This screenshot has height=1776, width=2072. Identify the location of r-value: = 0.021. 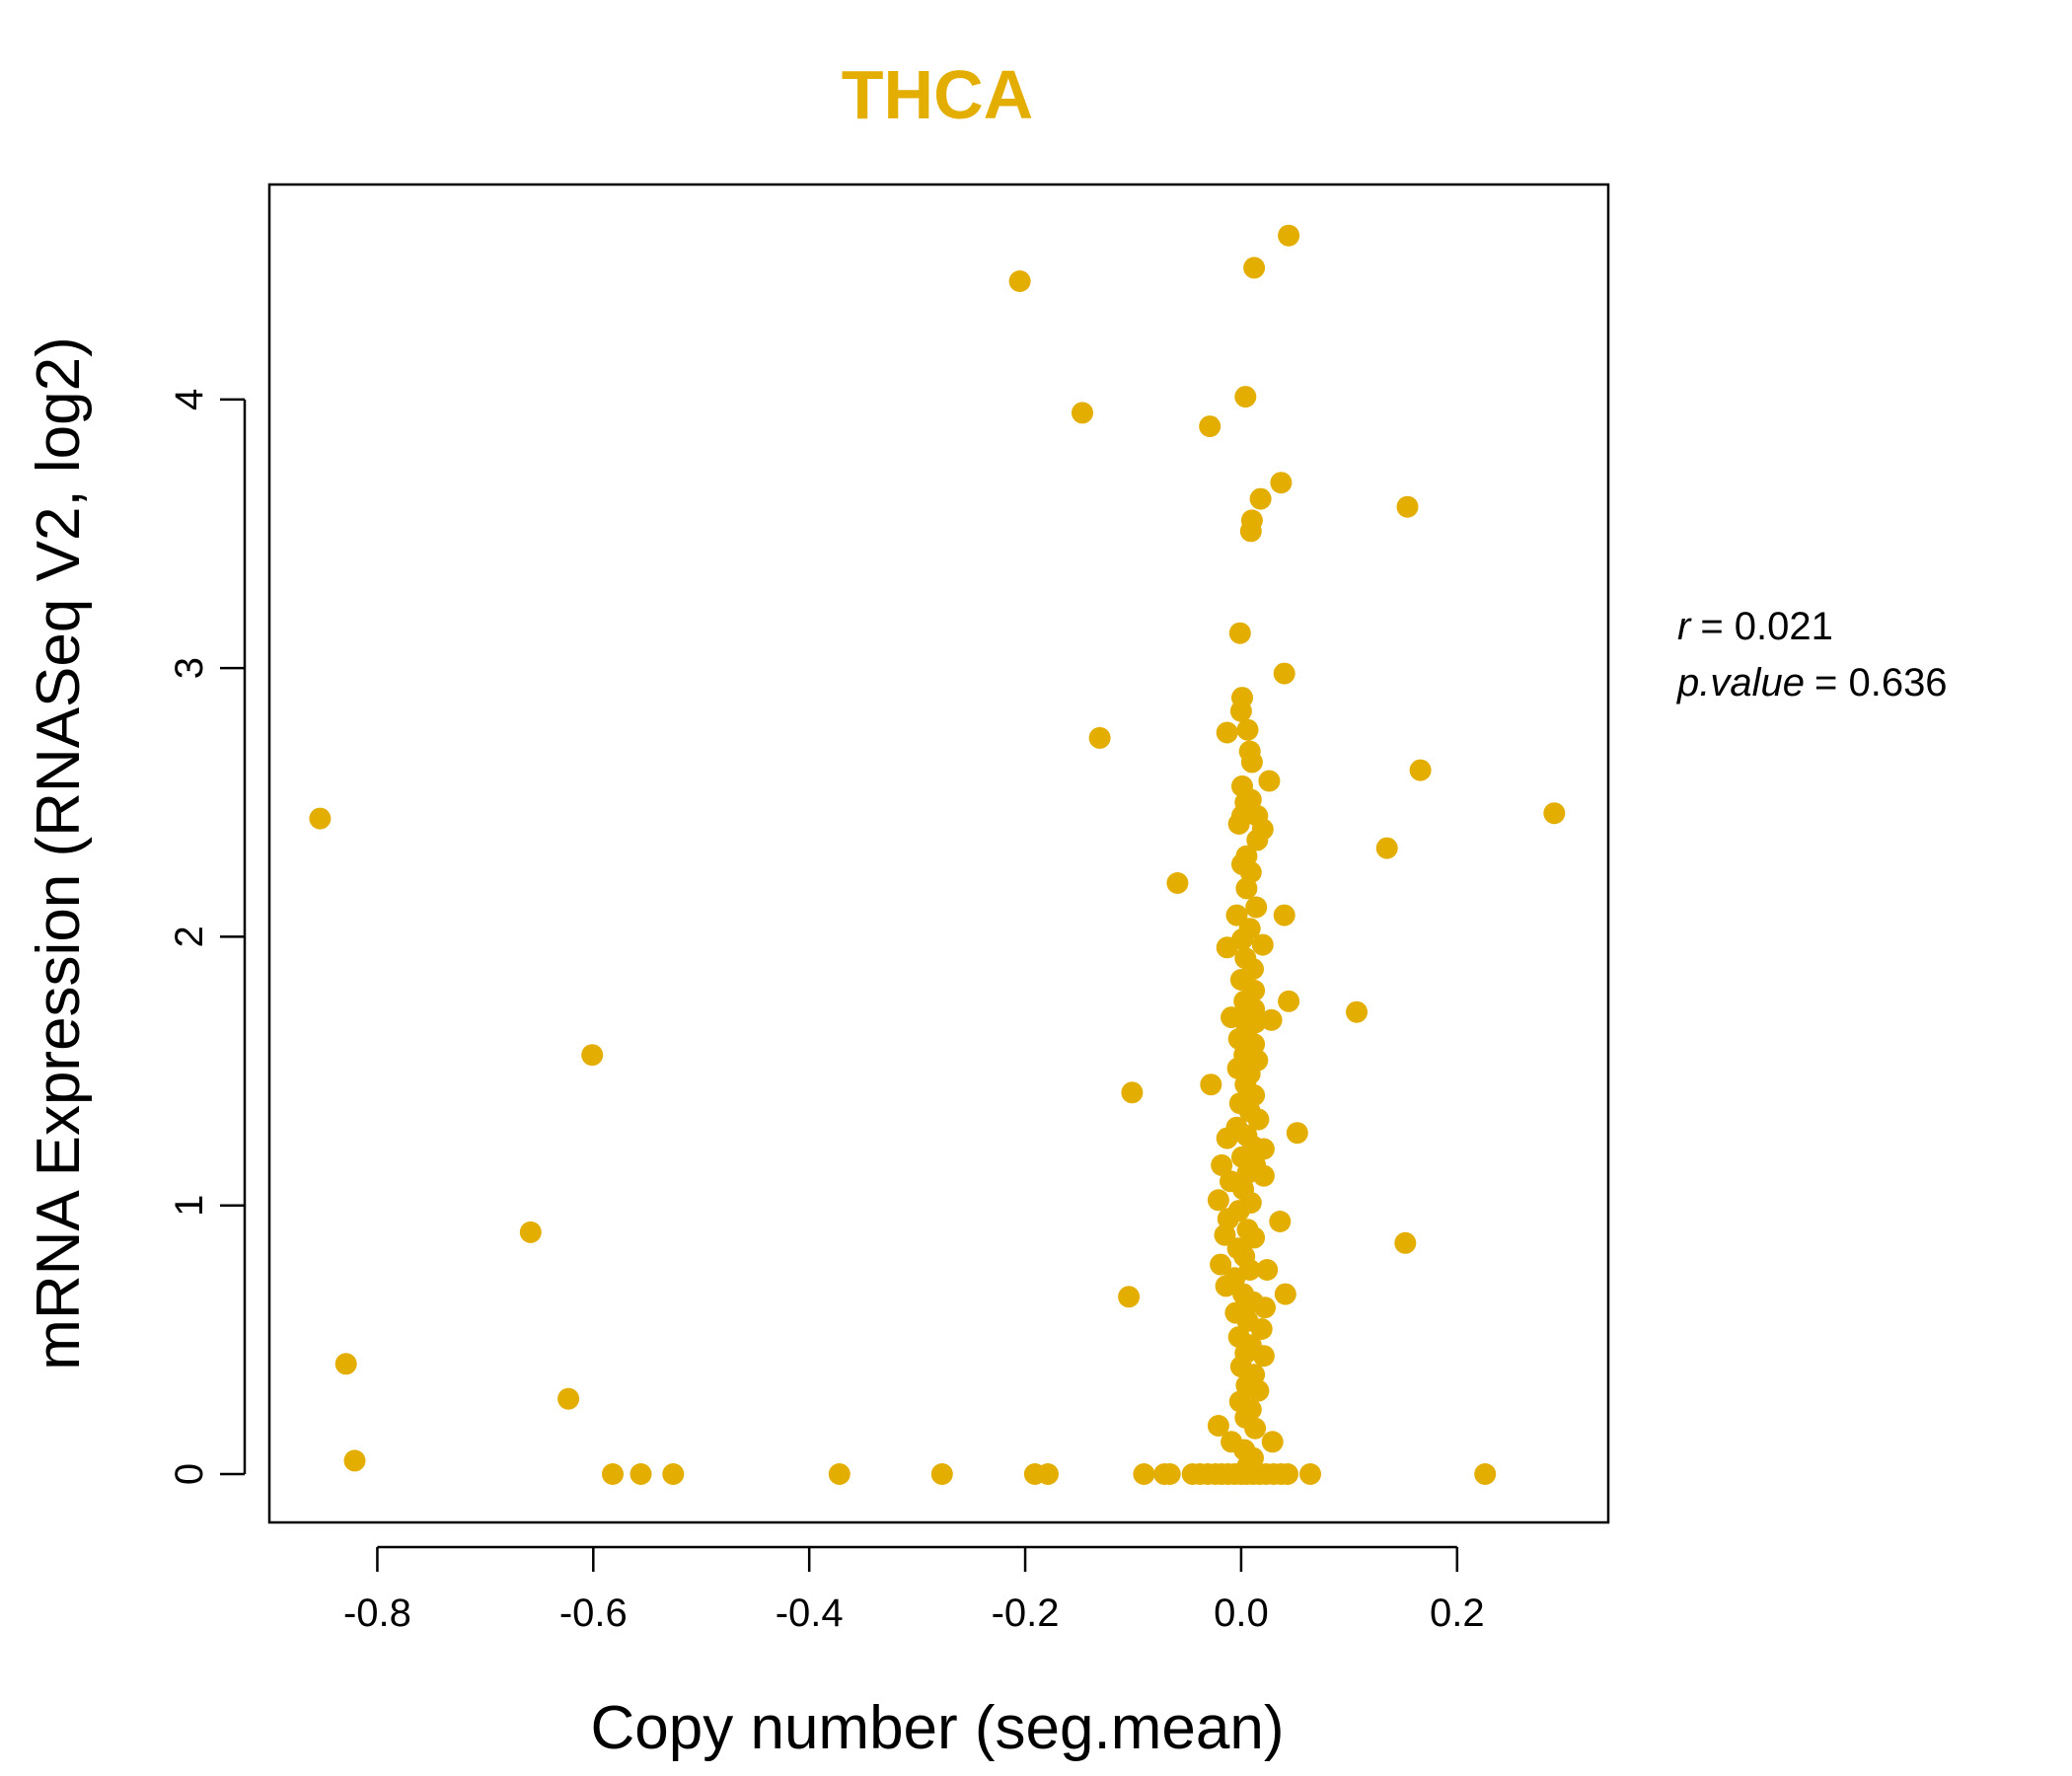
(1766, 626).